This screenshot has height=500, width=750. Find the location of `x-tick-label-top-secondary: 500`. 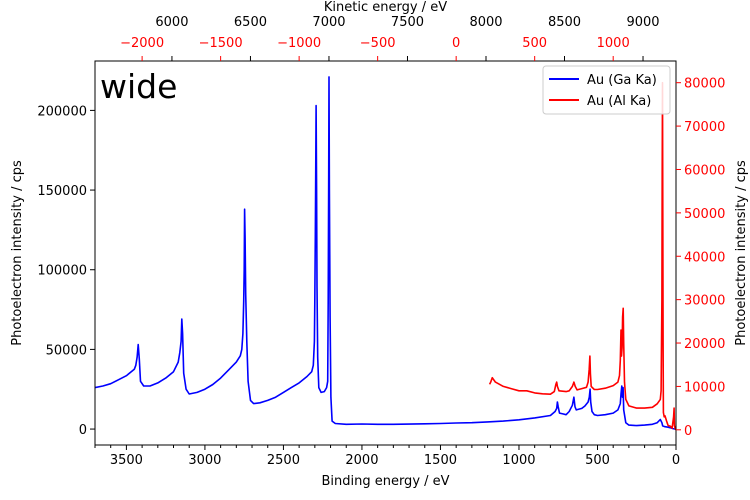

x-tick-label-top-secondary: 500 is located at coordinates (534, 43).